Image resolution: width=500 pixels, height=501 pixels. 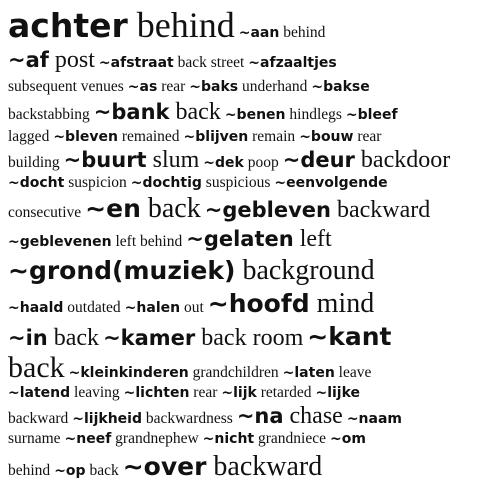 What do you see at coordinates (260, 416) in the screenshot?
I see `headword: ~na` at bounding box center [260, 416].